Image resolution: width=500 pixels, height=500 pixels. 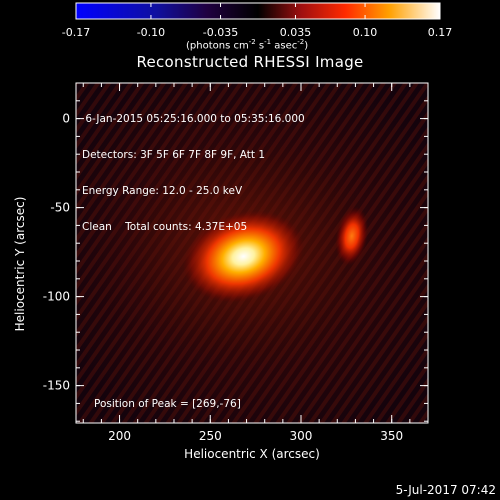 I want to click on y-tick-label: -150, so click(x=56, y=386).